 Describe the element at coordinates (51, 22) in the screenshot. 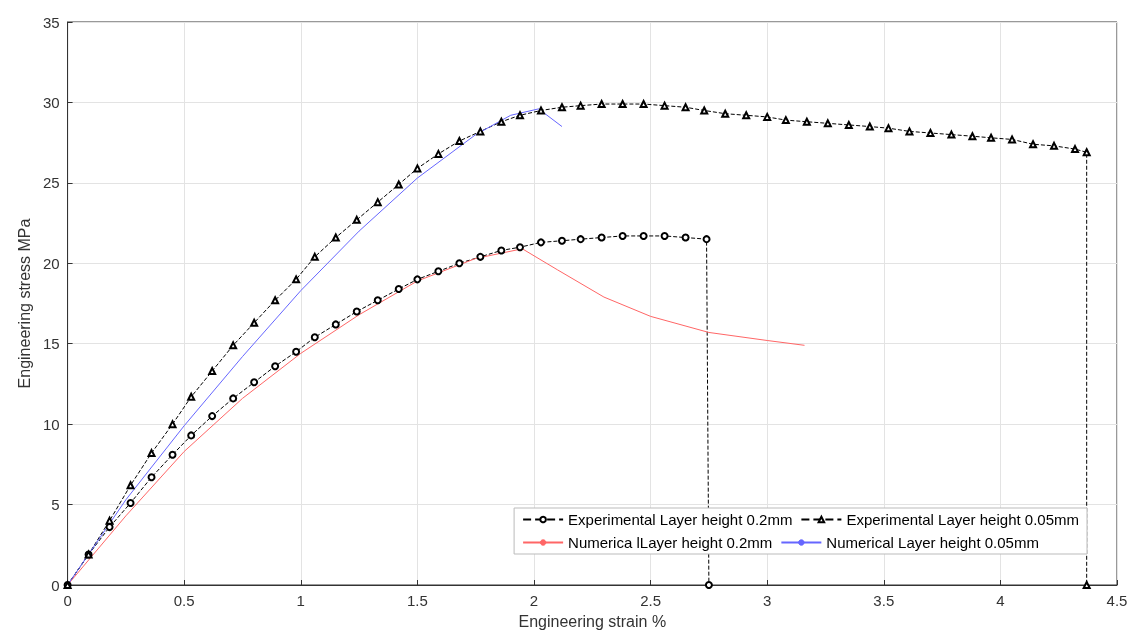

I see `y-tick-label: 35` at that location.